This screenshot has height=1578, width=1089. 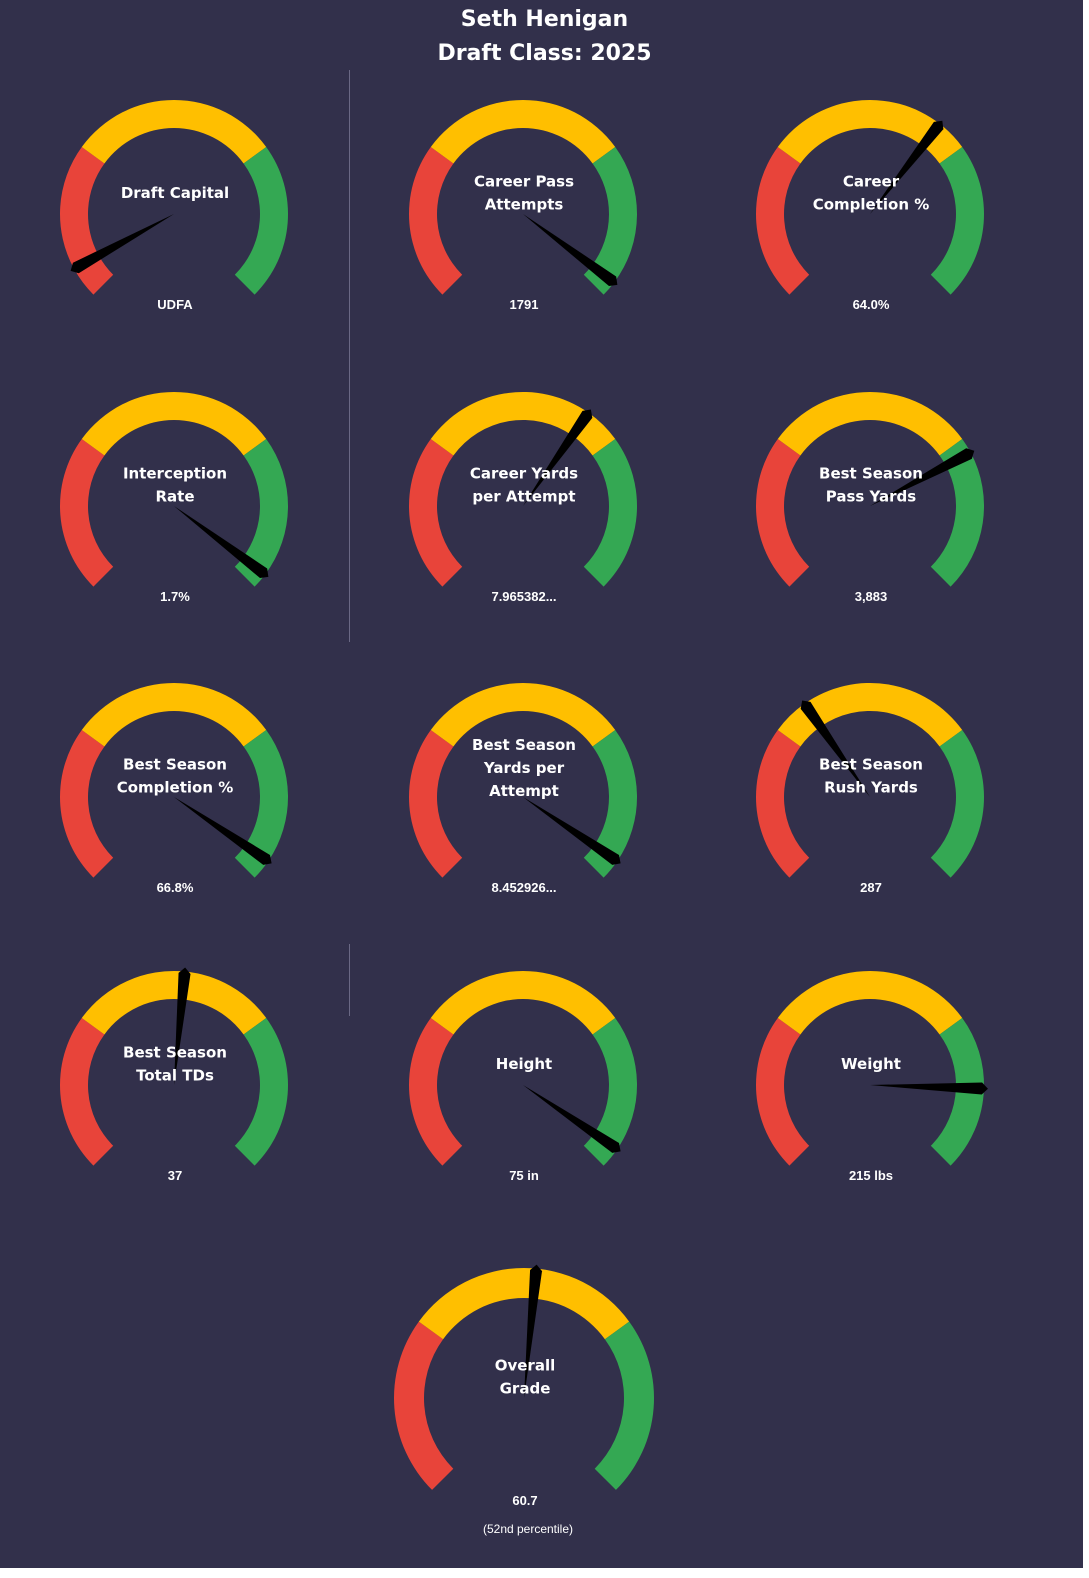 I want to click on gauge-2: Career Pass Attempts 1791, so click(x=523, y=205).